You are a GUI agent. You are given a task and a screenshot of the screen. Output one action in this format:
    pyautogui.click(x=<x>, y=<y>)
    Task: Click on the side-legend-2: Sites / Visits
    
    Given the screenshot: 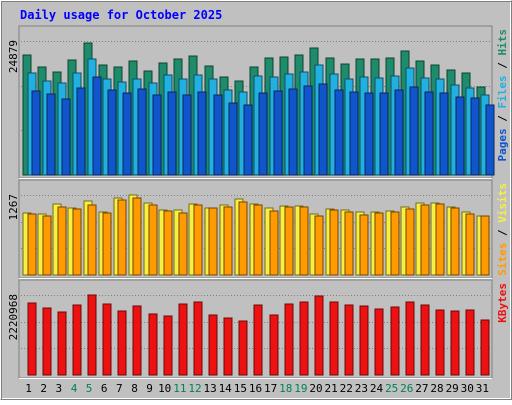 What is the action you would take?
    pyautogui.click(x=502, y=229)
    